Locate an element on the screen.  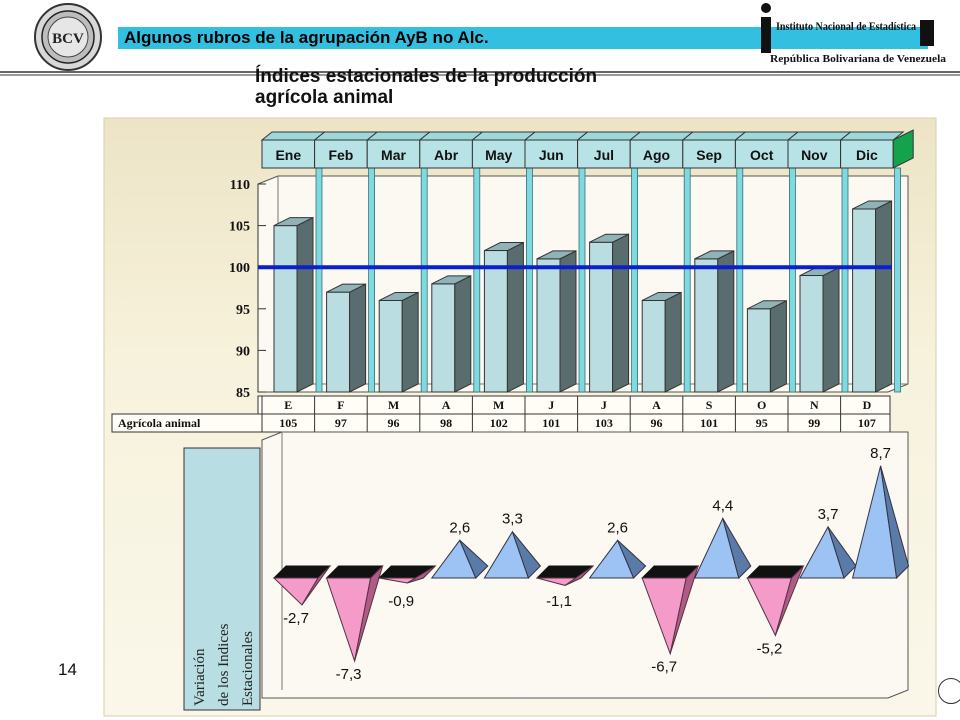
y-tick-label: 110 is located at coordinates (240, 185).